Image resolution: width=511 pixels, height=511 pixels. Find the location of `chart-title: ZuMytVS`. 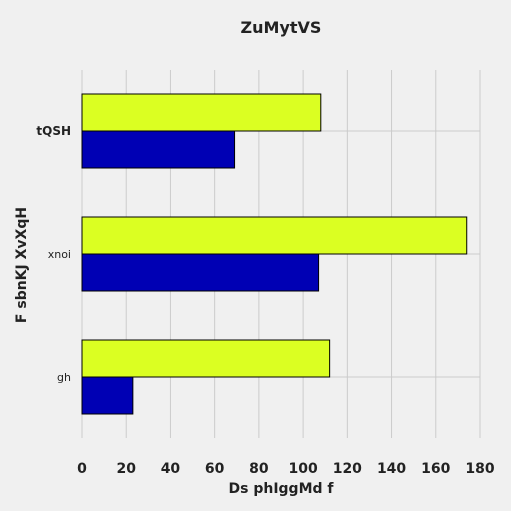

chart-title: ZuMytVS is located at coordinates (281, 27).